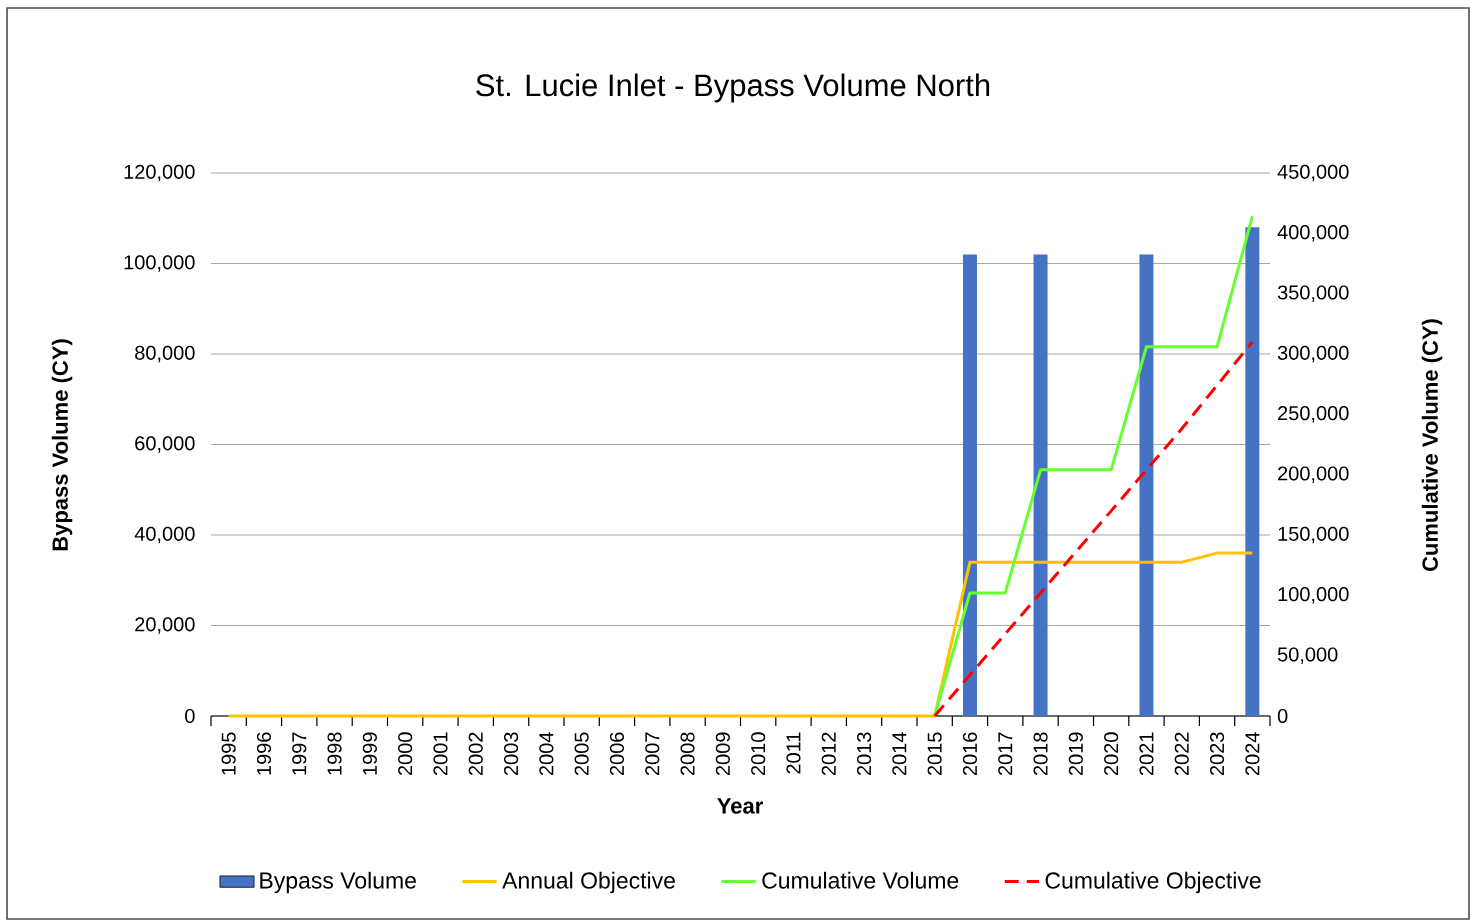 The image size is (1477, 920). Describe the element at coordinates (1040, 754) in the screenshot. I see `x-tick-label: 2018` at that location.